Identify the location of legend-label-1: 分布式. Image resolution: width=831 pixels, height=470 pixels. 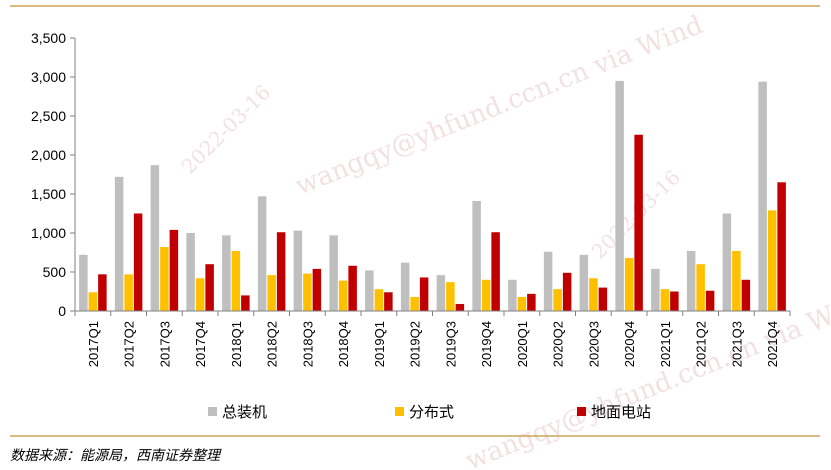
(431, 412).